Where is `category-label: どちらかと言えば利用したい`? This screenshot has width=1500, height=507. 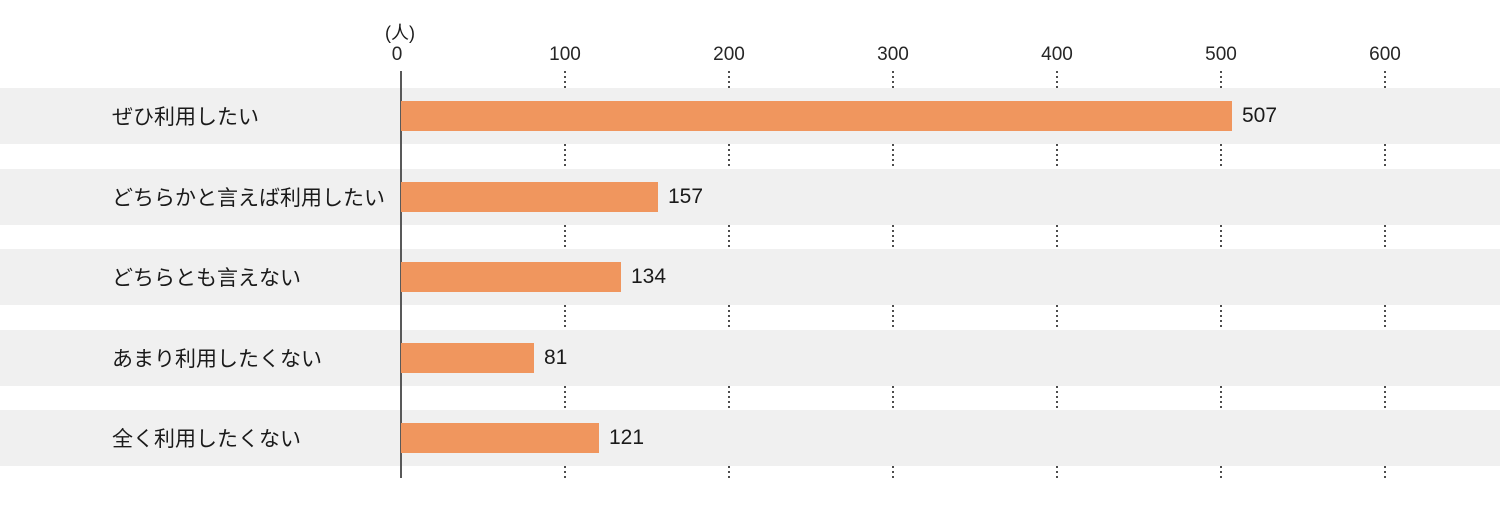 category-label: どちらかと言えば利用したい is located at coordinates (248, 198).